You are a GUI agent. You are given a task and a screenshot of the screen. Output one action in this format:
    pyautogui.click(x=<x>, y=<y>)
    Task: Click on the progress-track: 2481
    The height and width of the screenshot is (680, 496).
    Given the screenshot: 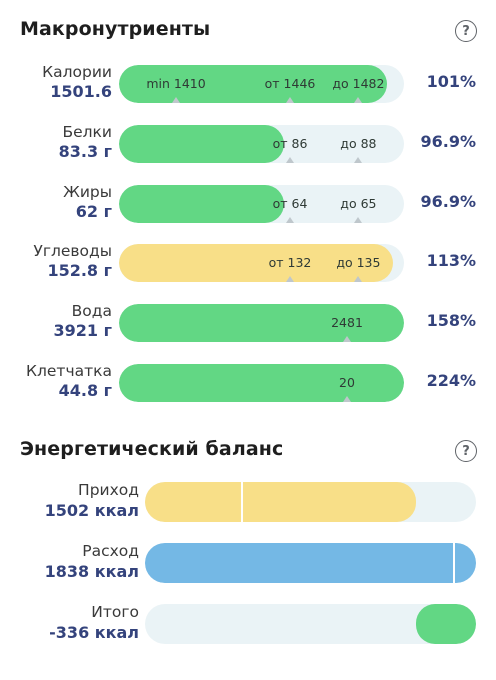 What is the action you would take?
    pyautogui.click(x=261, y=323)
    